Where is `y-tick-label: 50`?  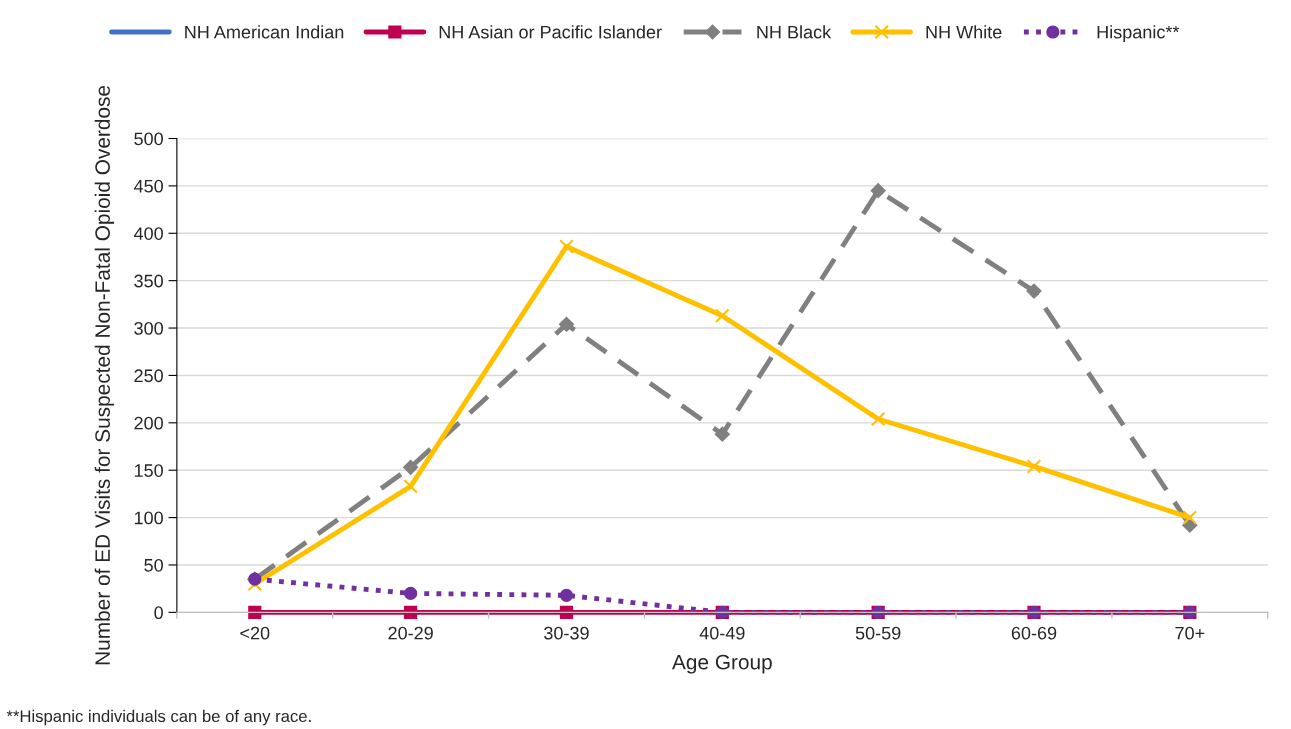 y-tick-label: 50 is located at coordinates (153, 565).